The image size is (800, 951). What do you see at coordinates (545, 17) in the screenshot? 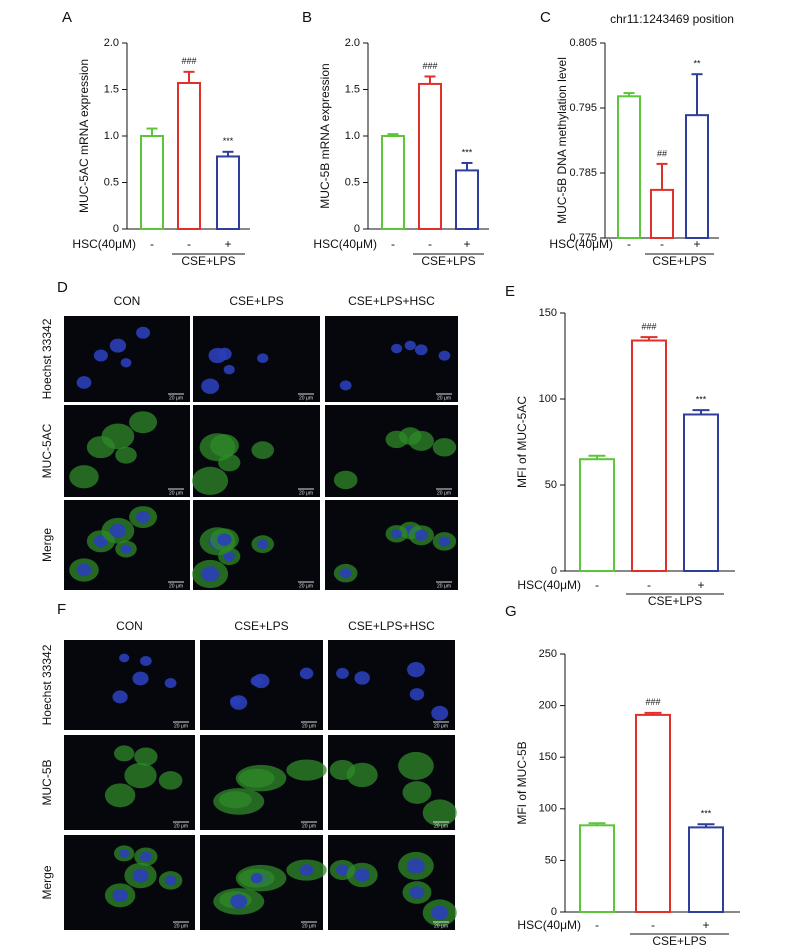
I see `panel-label: C` at bounding box center [545, 17].